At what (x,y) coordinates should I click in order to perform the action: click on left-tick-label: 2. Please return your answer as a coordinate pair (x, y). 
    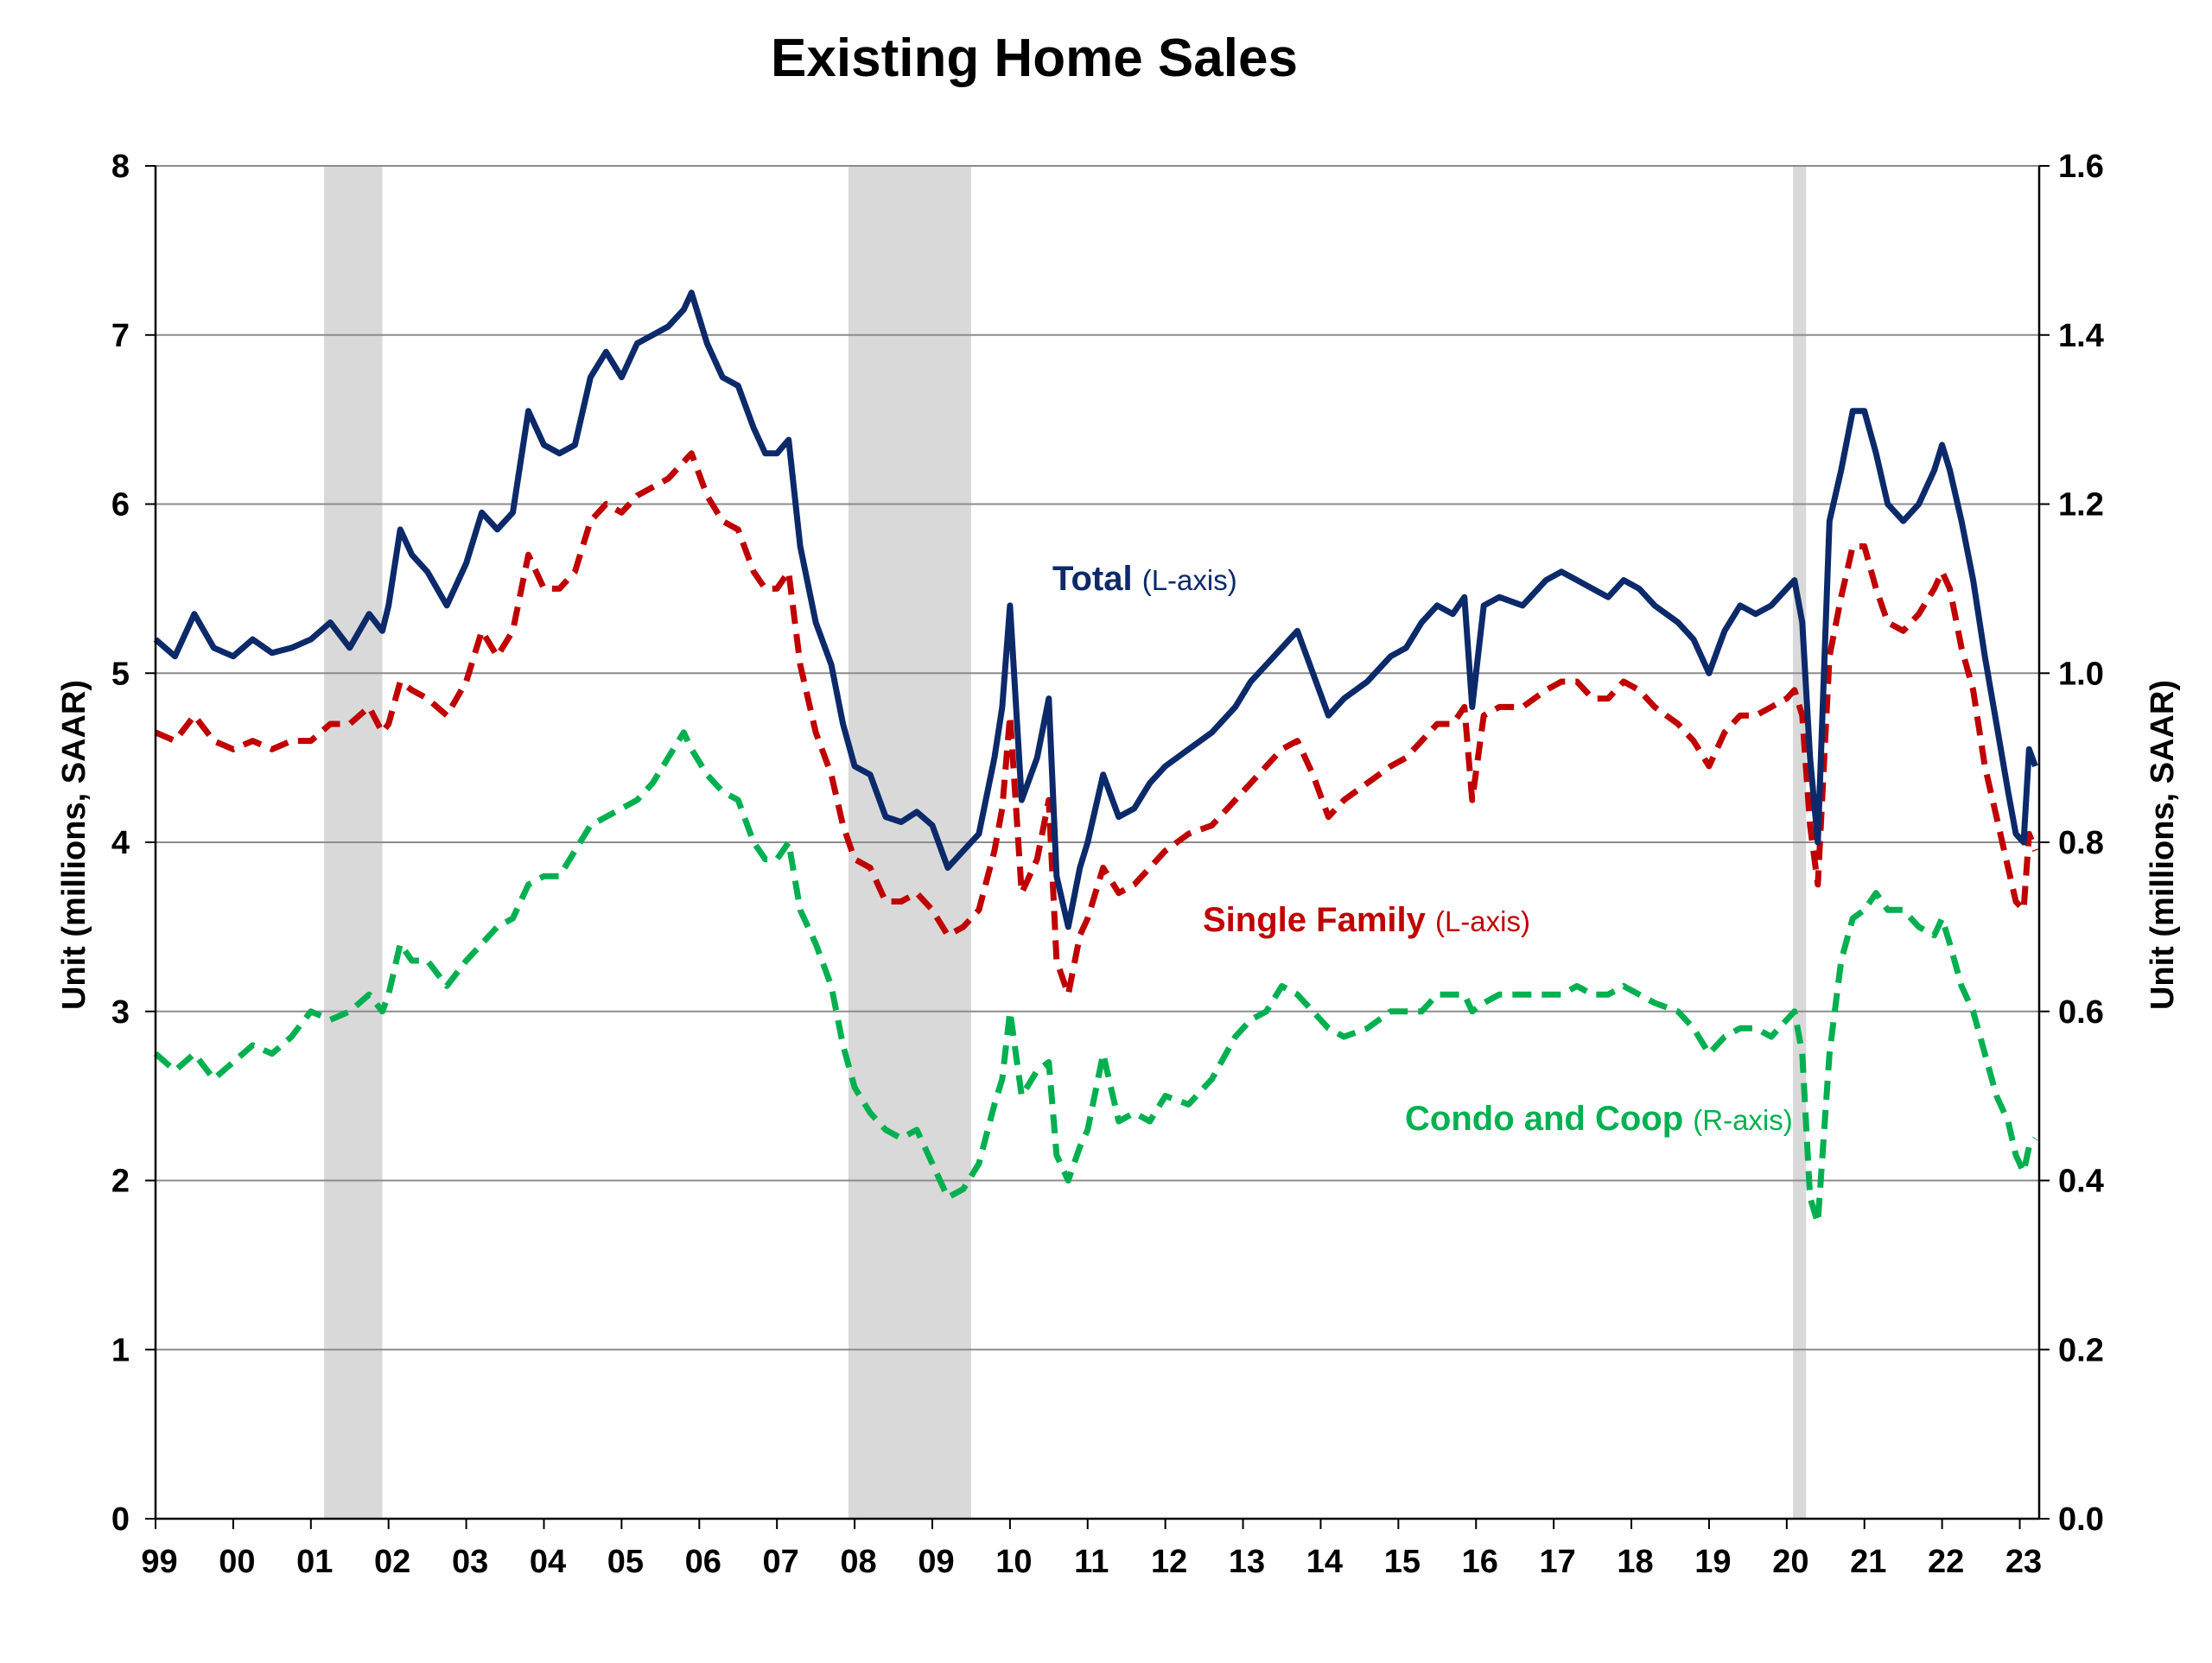
    Looking at the image, I should click on (120, 1182).